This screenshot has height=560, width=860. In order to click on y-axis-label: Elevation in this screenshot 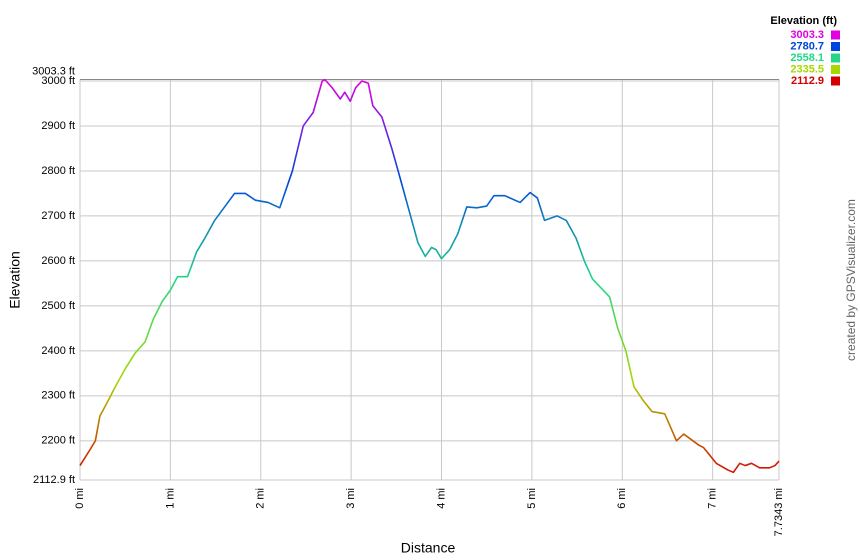, I will do `click(15, 280)`.